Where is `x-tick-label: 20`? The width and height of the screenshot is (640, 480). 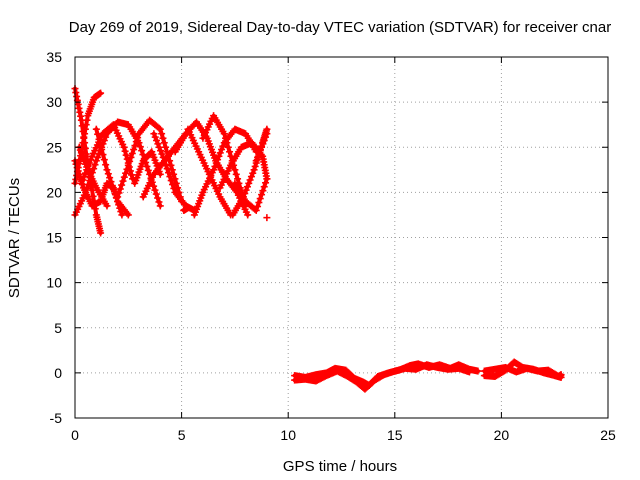 x-tick-label: 20 is located at coordinates (502, 435).